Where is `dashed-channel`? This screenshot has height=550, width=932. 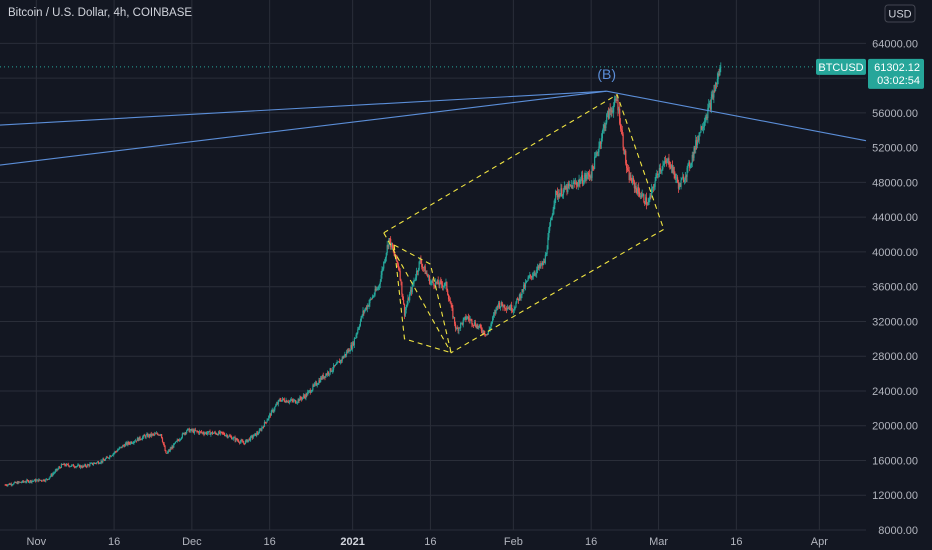 dashed-channel is located at coordinates (523, 223).